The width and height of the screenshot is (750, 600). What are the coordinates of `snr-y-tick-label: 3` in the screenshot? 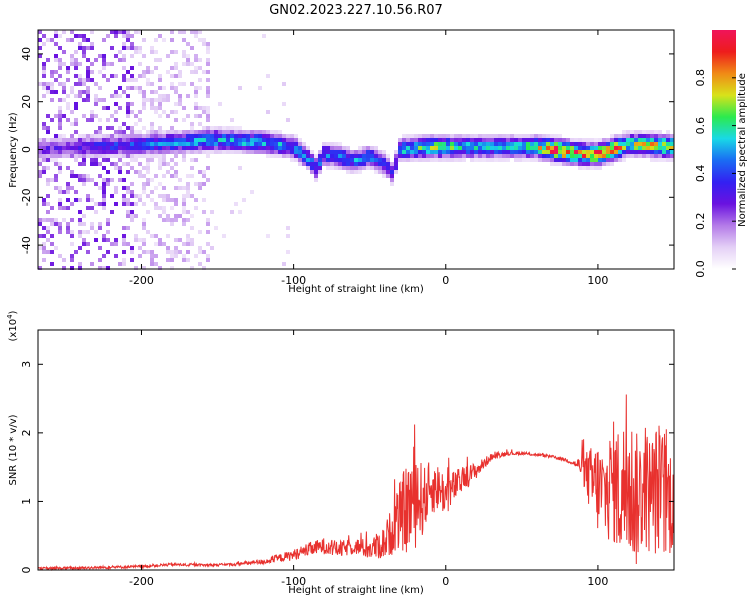 It's located at (26, 364).